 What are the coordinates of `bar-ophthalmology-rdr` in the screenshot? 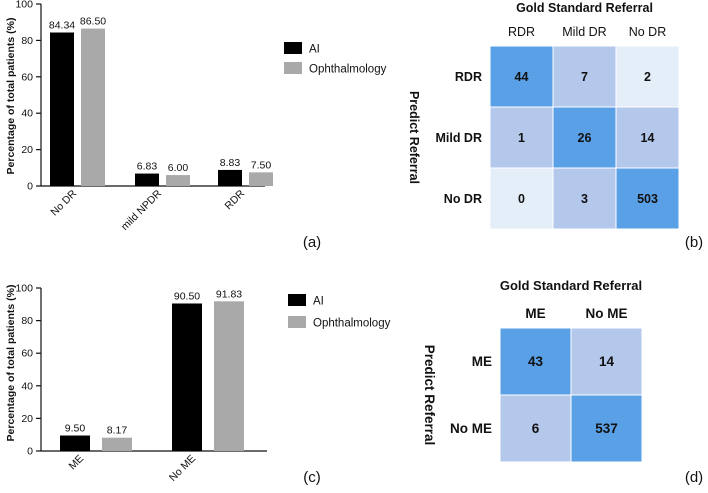 It's located at (261, 179).